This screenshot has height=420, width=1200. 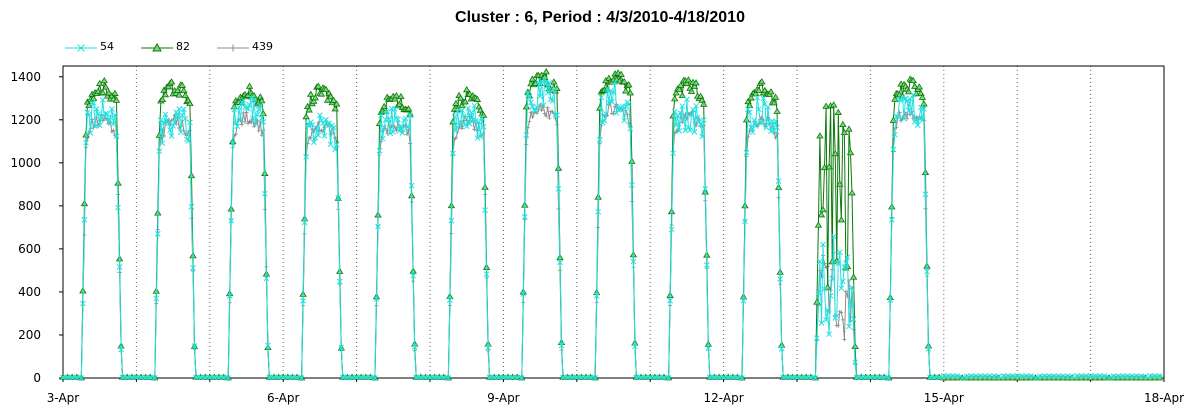 I want to click on x-tick-label: 18-Apr, so click(x=1164, y=398).